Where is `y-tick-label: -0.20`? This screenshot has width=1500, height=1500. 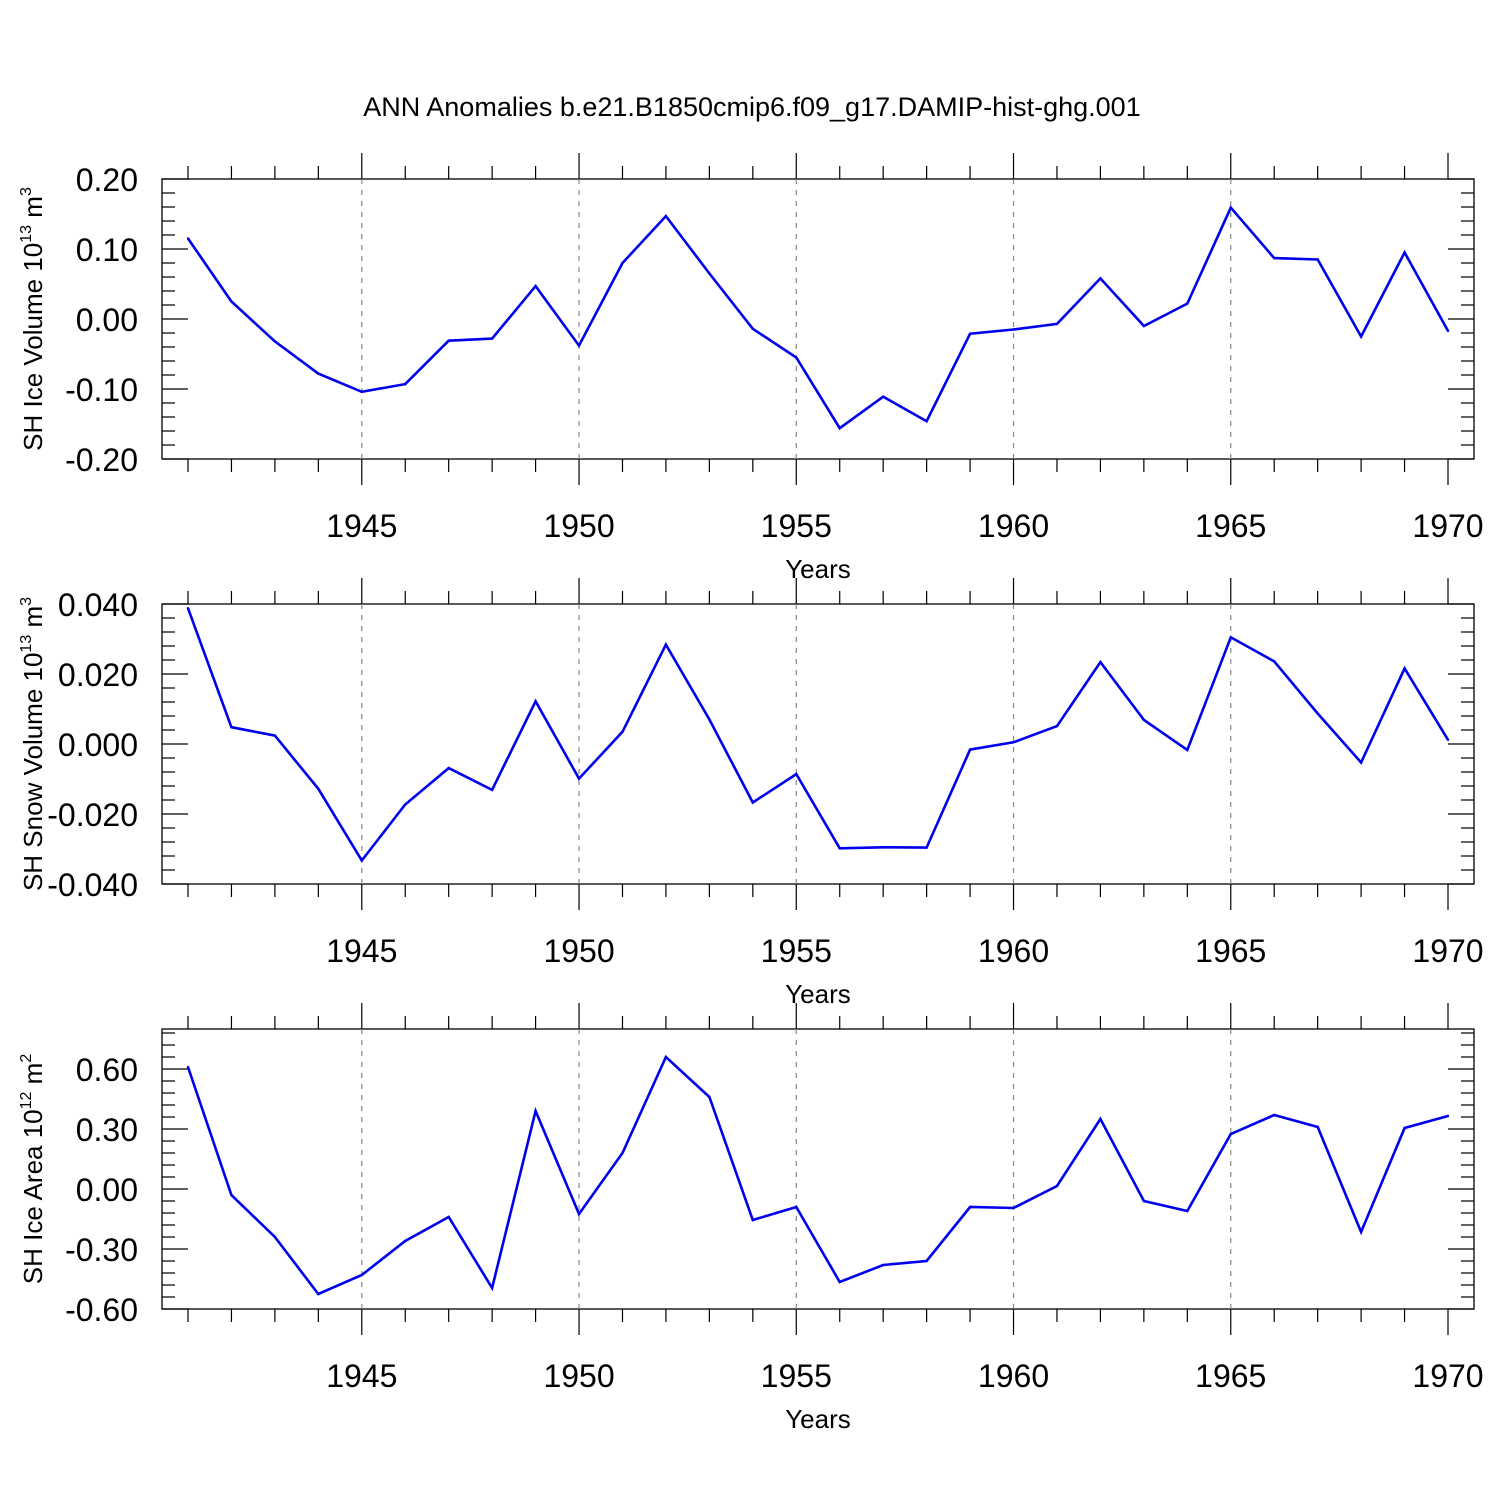 y-tick-label: -0.20 is located at coordinates (101, 460).